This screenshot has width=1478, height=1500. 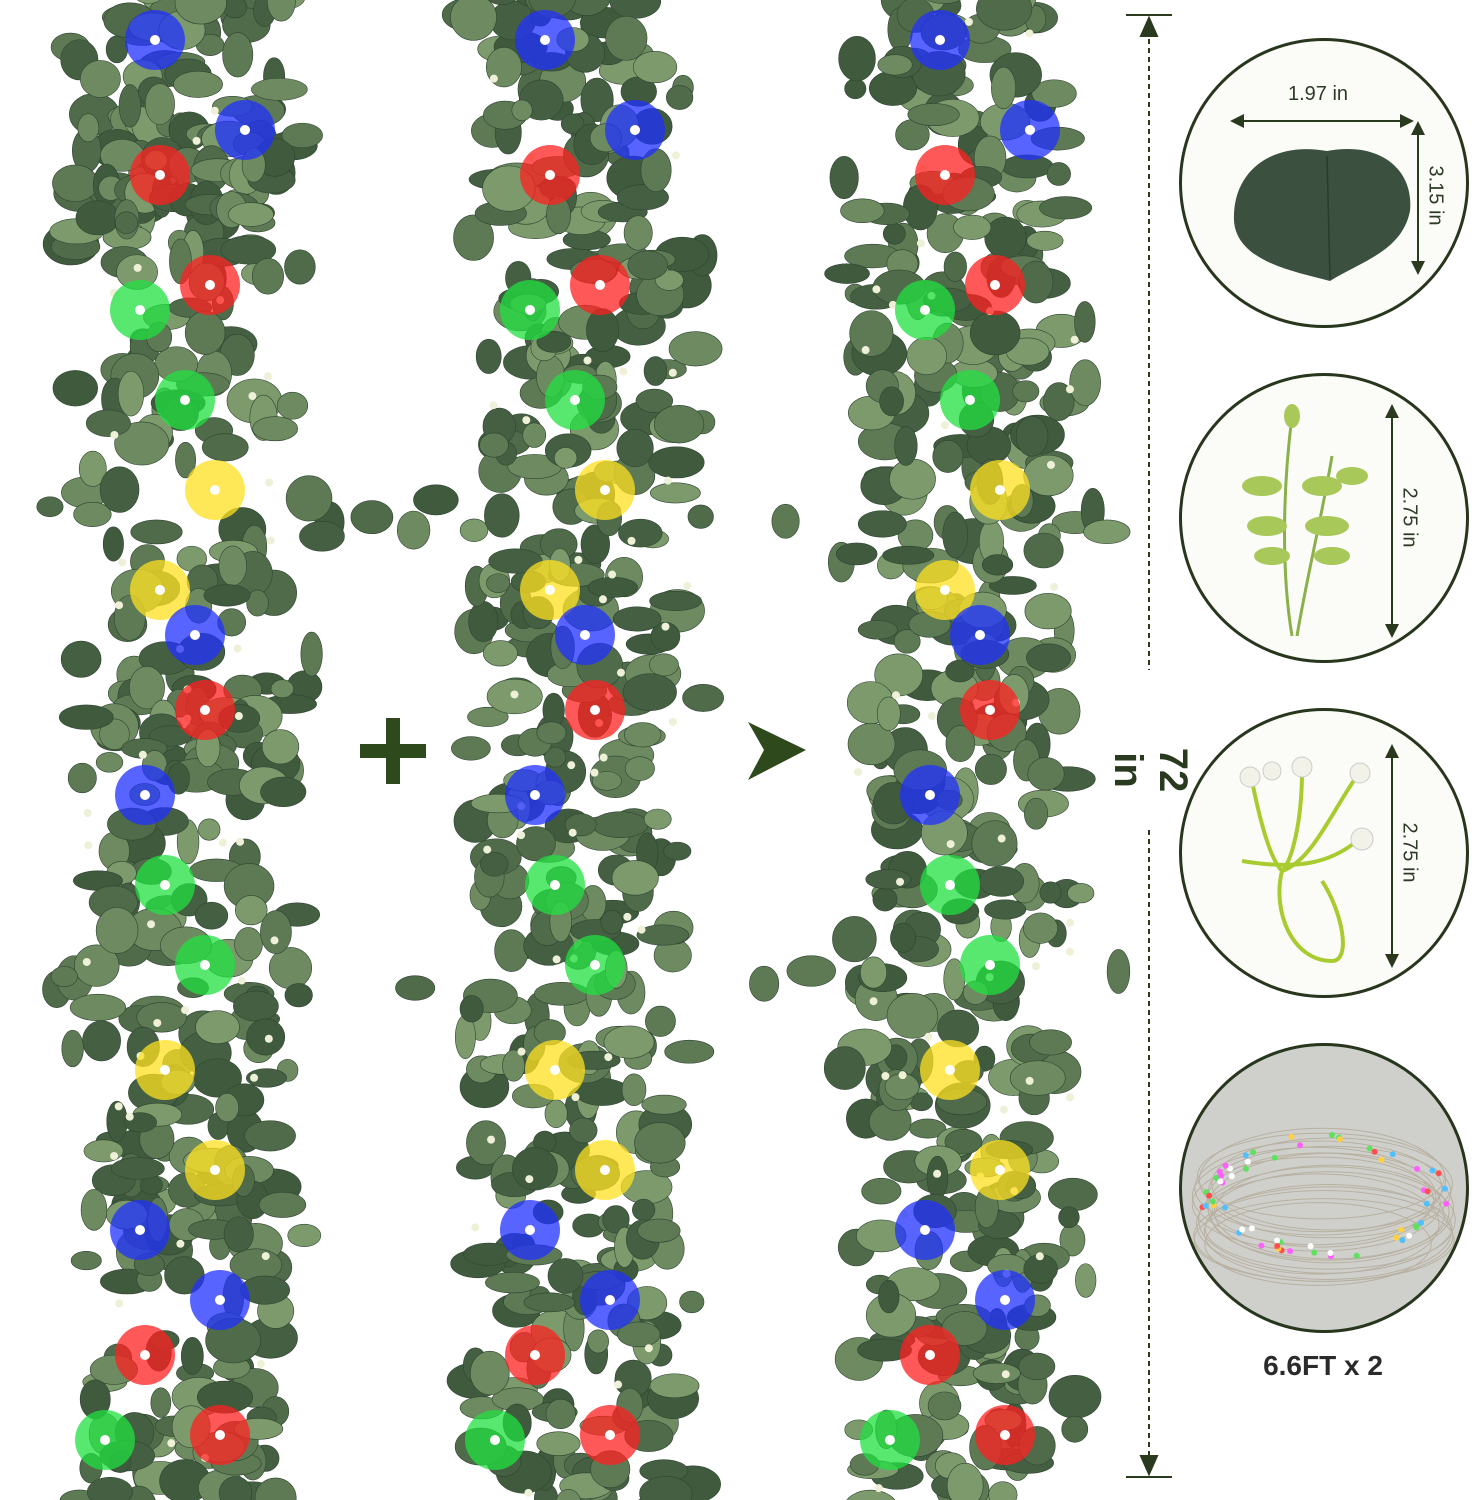 What do you see at coordinates (1323, 1365) in the screenshot?
I see `string-lights-caption: 6.6FT x 2` at bounding box center [1323, 1365].